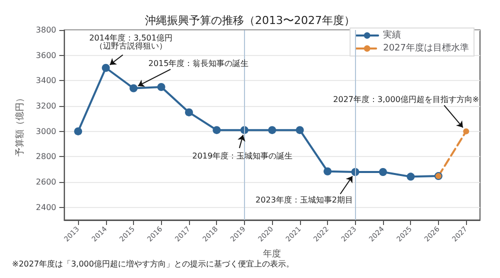 This screenshot has width=500, height=278. Describe the element at coordinates (46, 55) in the screenshot. I see `y-tick-label: 3600` at that location.